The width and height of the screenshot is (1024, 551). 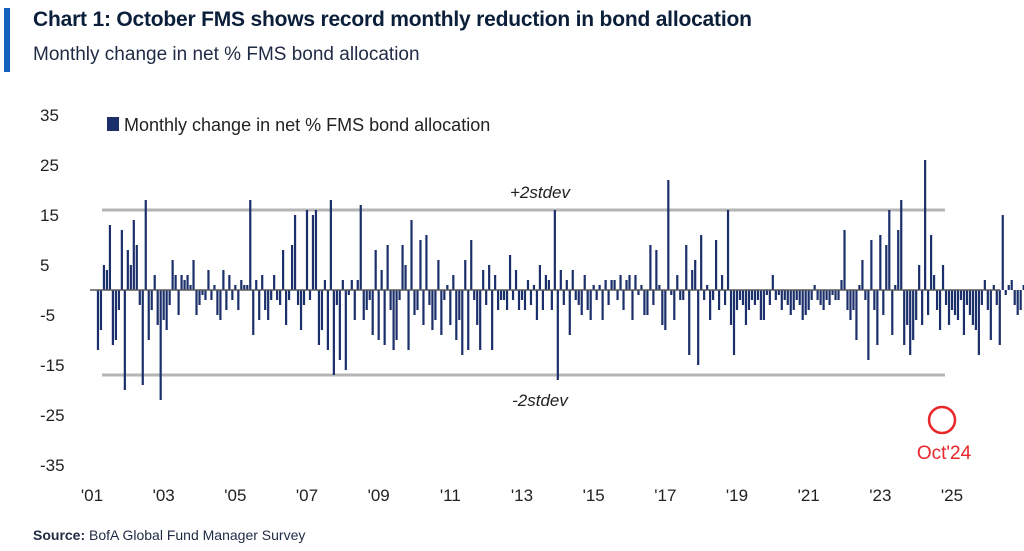 What do you see at coordinates (450, 495) in the screenshot?
I see `x-tick-label: '11` at bounding box center [450, 495].